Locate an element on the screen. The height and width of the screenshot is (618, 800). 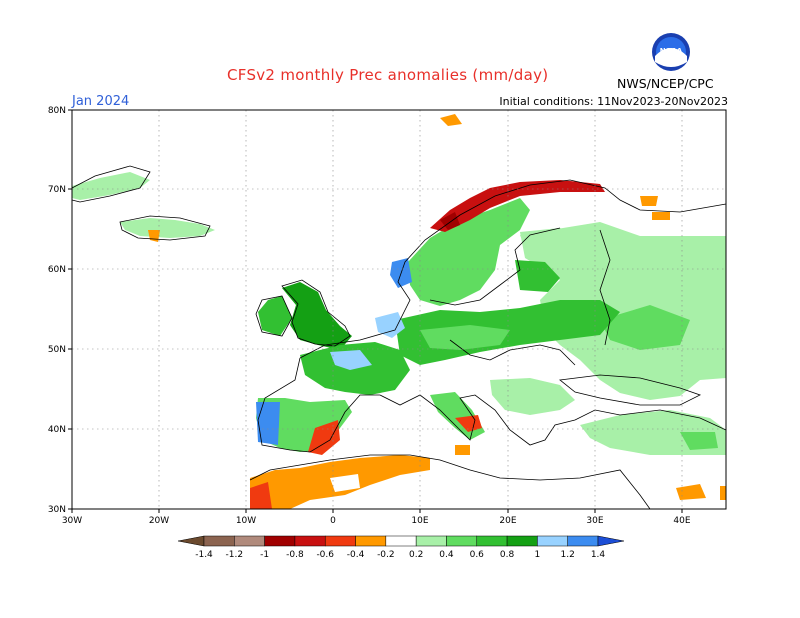
agency-label: NWS/NCEP/CPC is located at coordinates (665, 83).